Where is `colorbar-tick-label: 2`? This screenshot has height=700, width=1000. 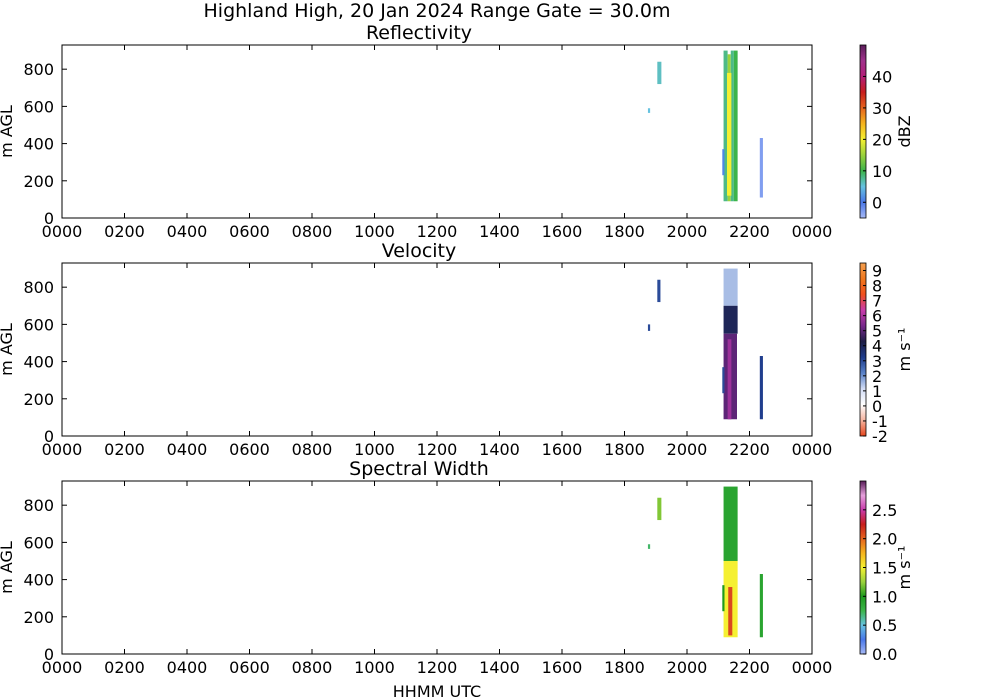 colorbar-tick-label: 2 is located at coordinates (877, 376).